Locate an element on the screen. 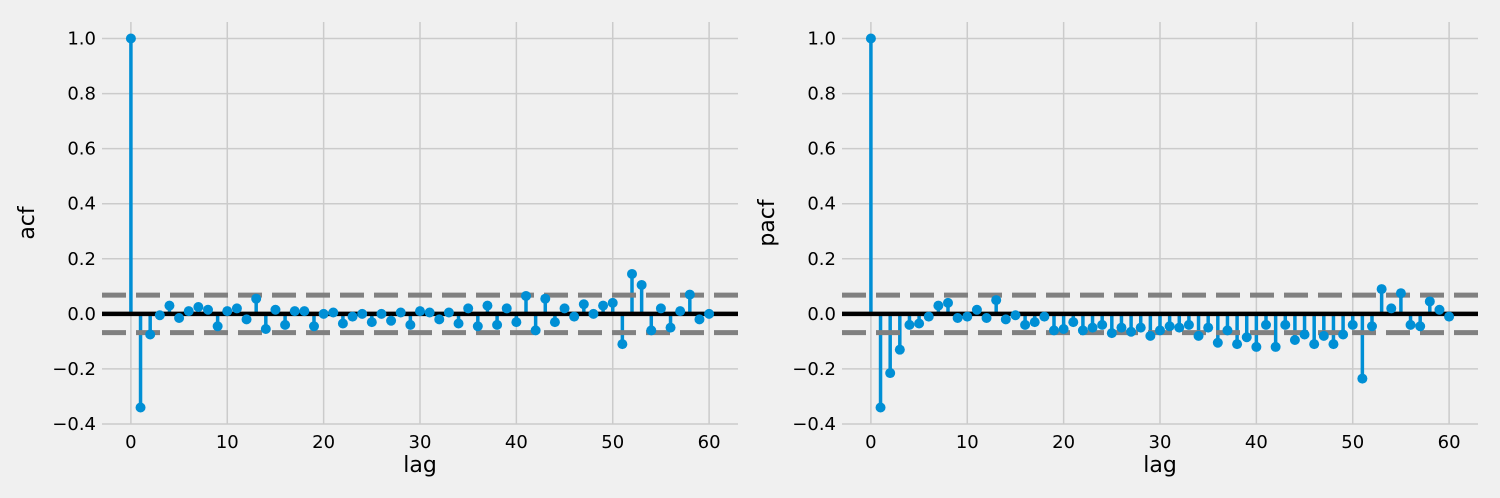 The height and width of the screenshot is (498, 1500). x-tick-label: 40 is located at coordinates (516, 442).